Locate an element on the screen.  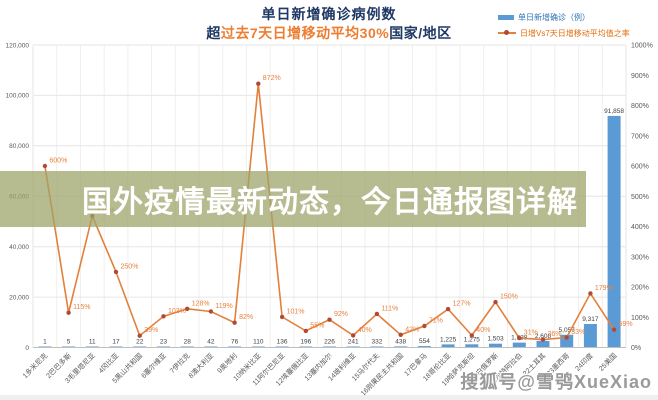
svg-text: 1,275 is located at coordinates (472, 339).